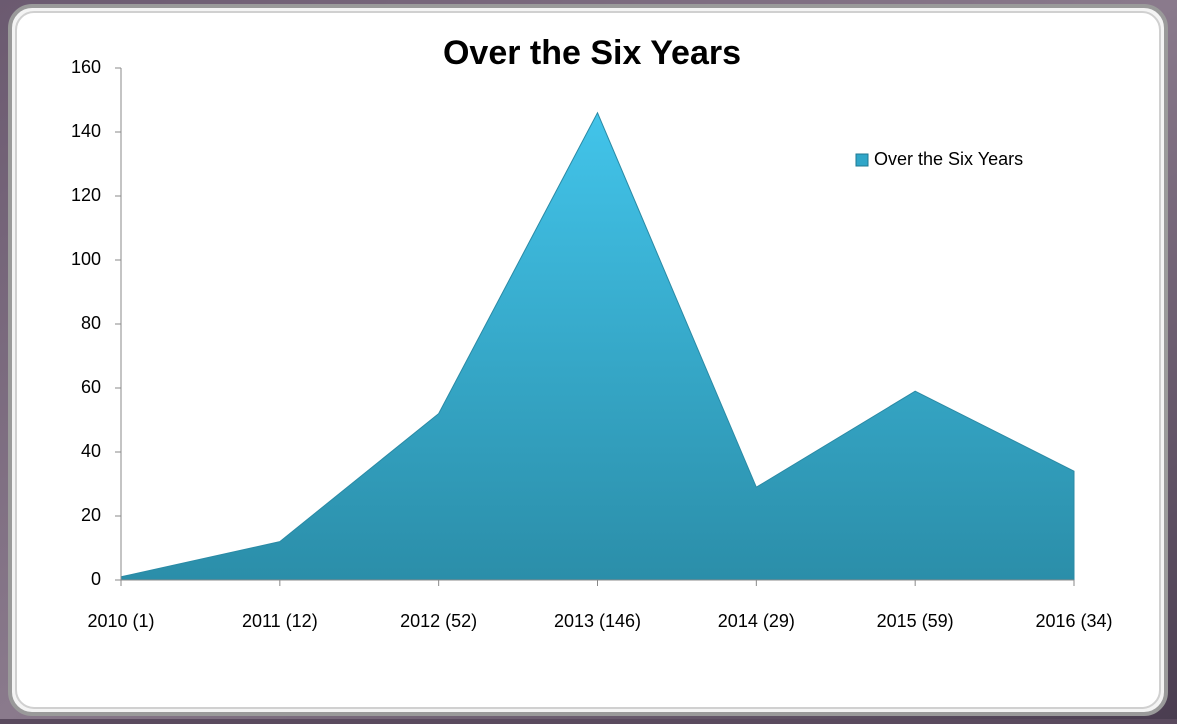  Describe the element at coordinates (86, 195) in the screenshot. I see `y-tick-label: 120` at that location.